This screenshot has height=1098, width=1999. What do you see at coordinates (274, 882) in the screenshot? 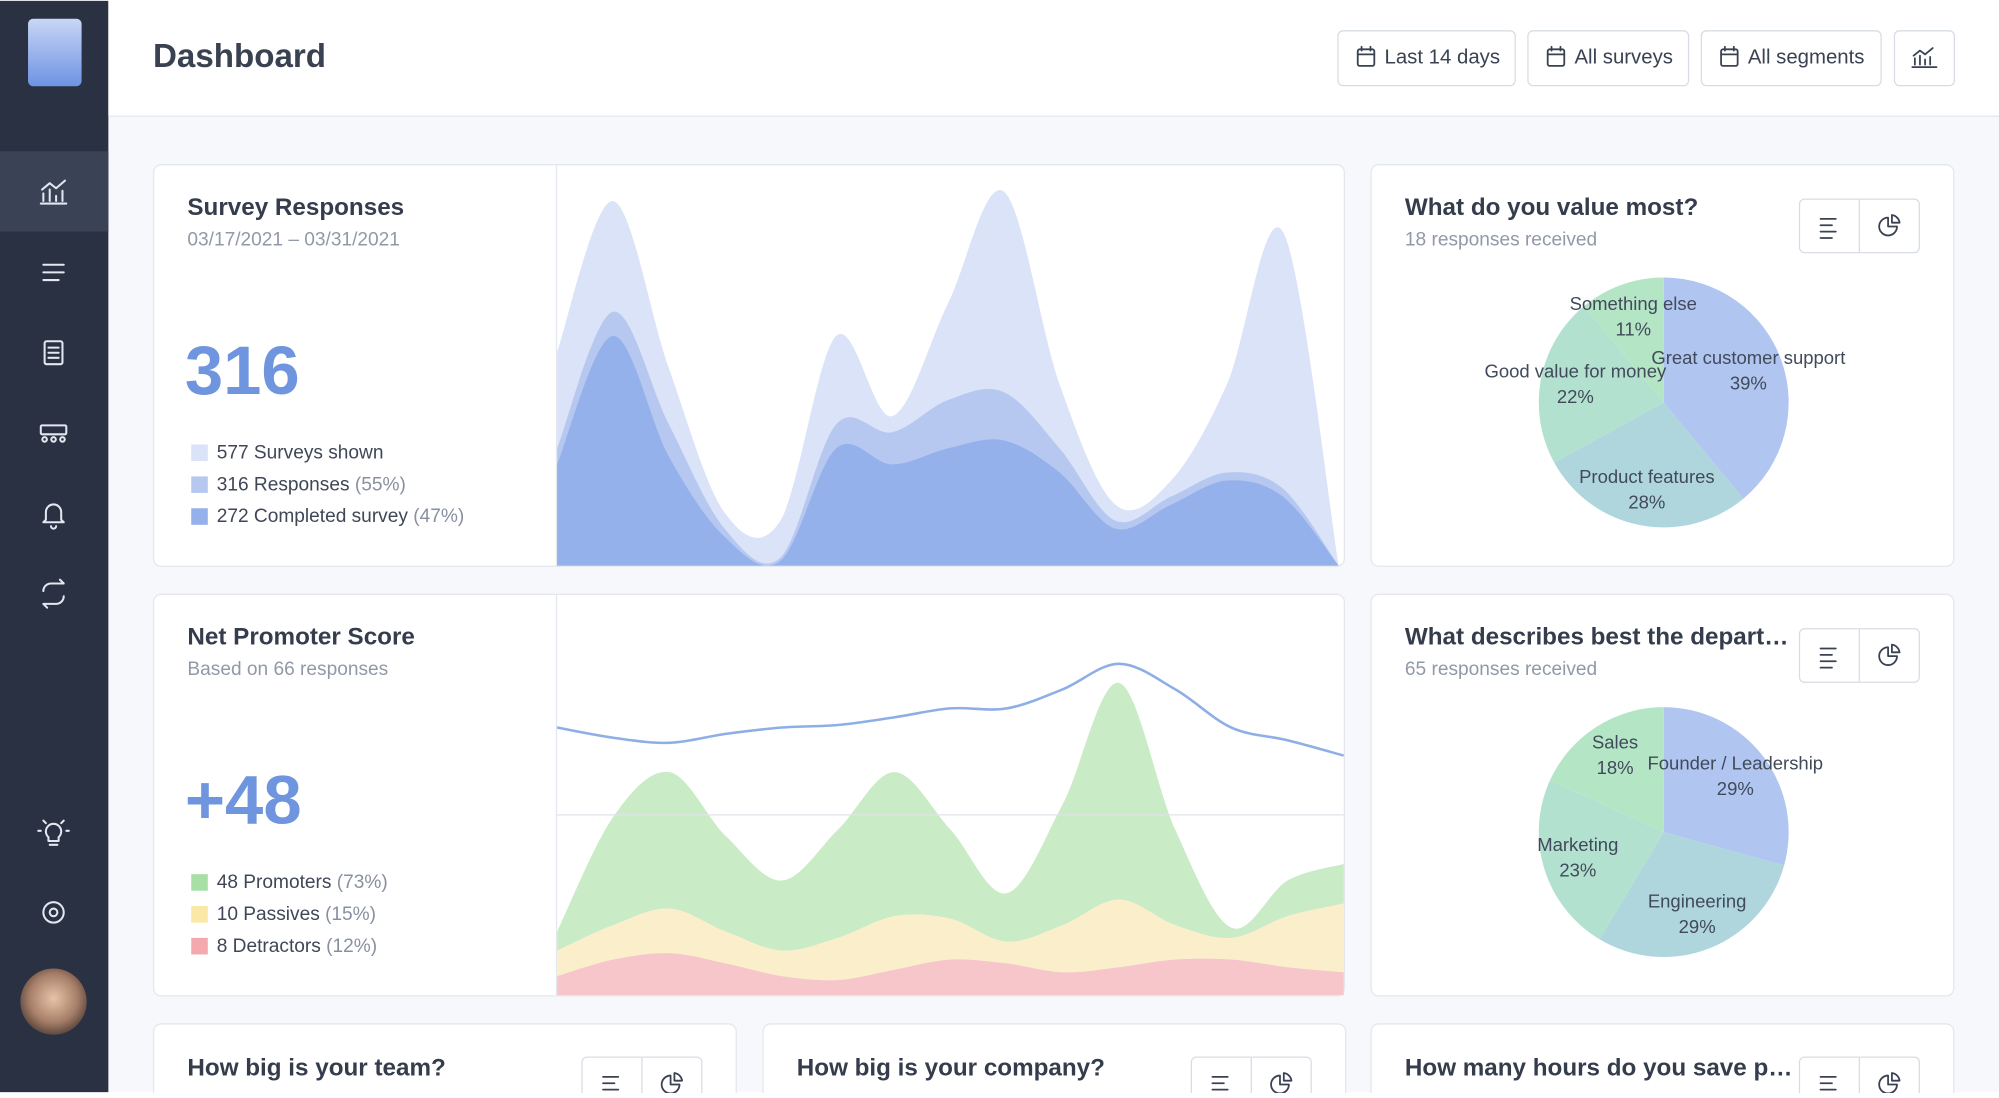
I see `legend-label: 48 Promoters` at bounding box center [274, 882].